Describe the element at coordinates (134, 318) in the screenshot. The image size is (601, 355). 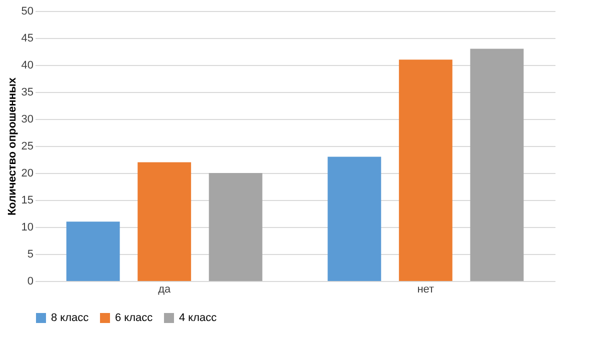
I see `legend-label: 6 класс` at that location.